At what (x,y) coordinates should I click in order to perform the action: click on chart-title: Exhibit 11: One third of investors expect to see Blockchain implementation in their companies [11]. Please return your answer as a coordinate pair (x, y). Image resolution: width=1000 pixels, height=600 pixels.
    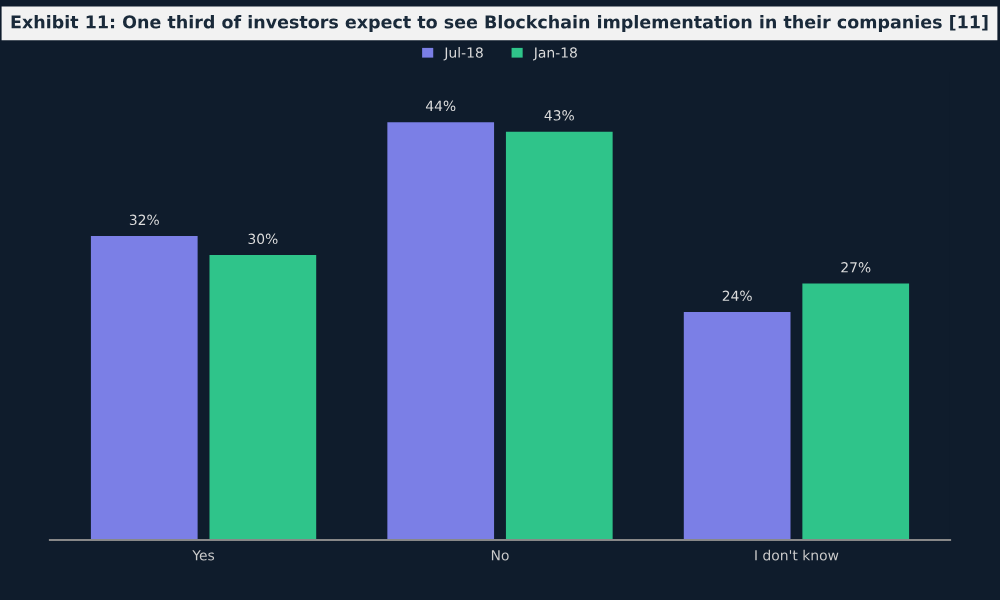
    Looking at the image, I should click on (499, 23).